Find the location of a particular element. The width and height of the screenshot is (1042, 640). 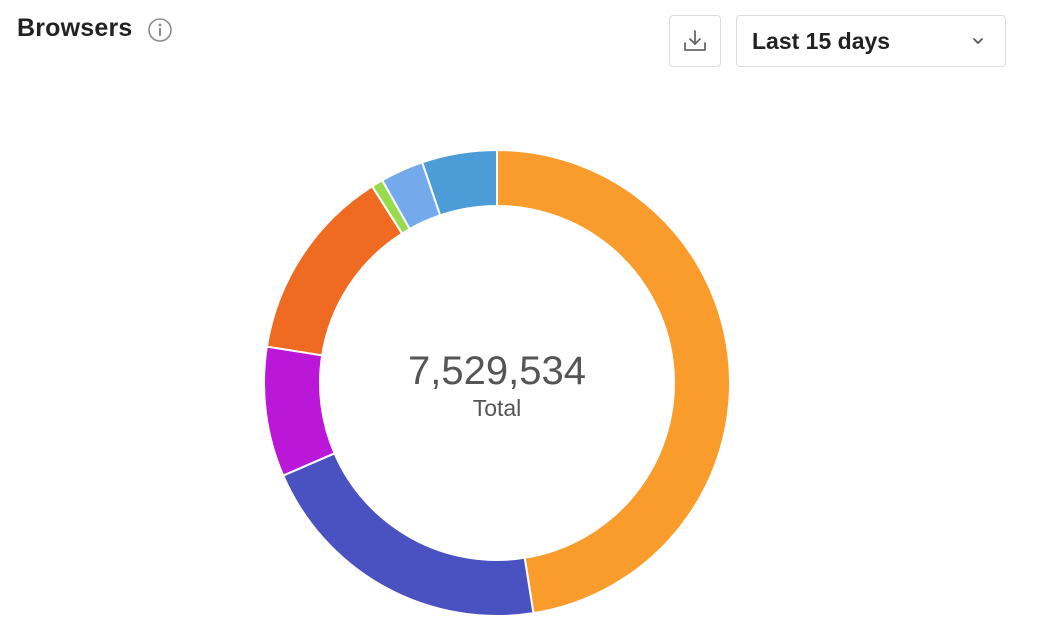

date-range-select: Last 15 days is located at coordinates (871, 41).